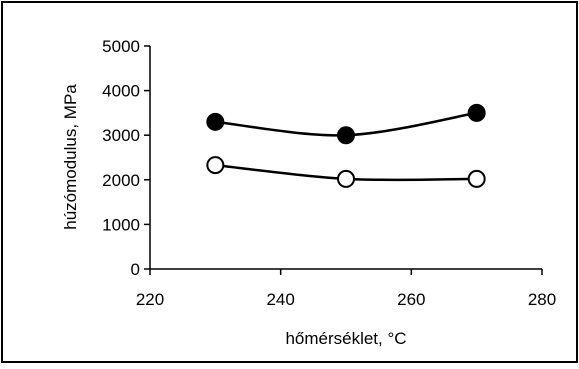 The width and height of the screenshot is (579, 369). What do you see at coordinates (411, 299) in the screenshot?
I see `x-tick-label: 260` at bounding box center [411, 299].